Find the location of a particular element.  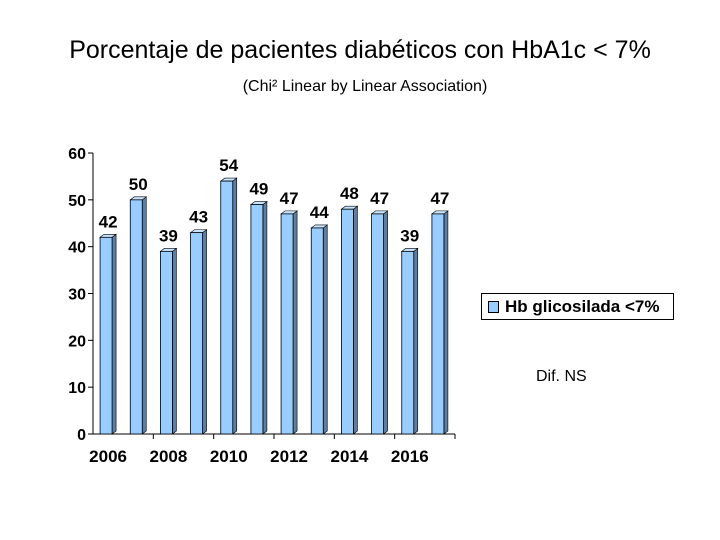

y-tick-label: 30 is located at coordinates (77, 295).